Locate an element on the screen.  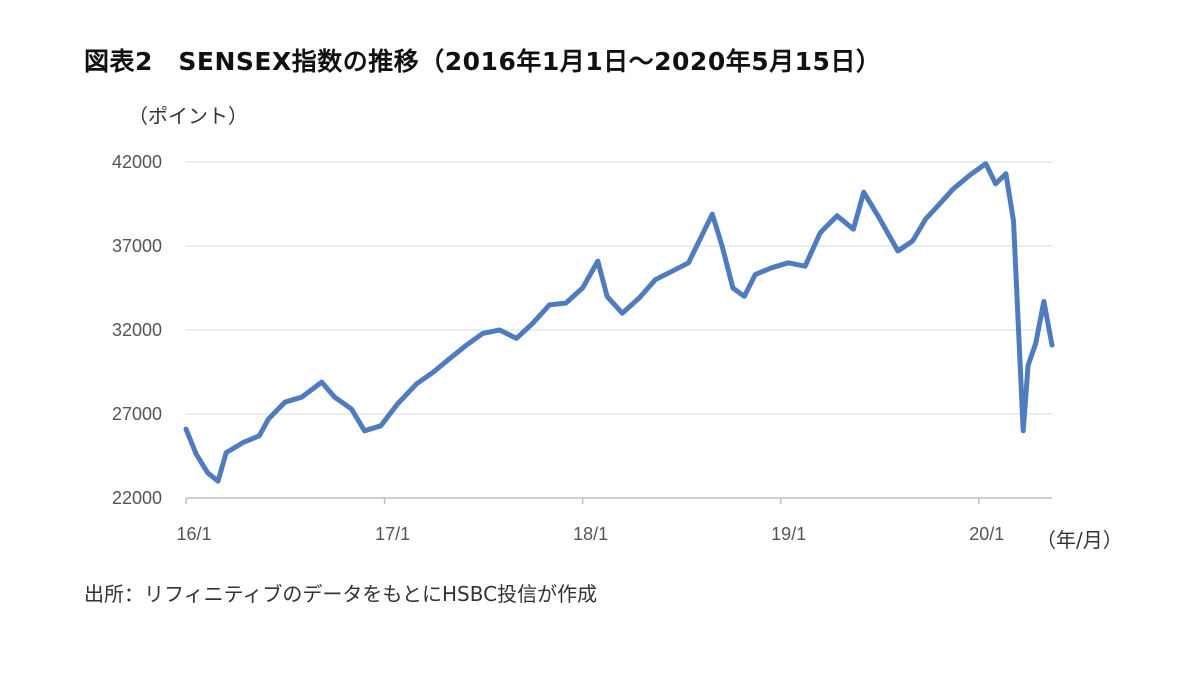
y-axis-unit-label: （ポイント） is located at coordinates (188, 116).